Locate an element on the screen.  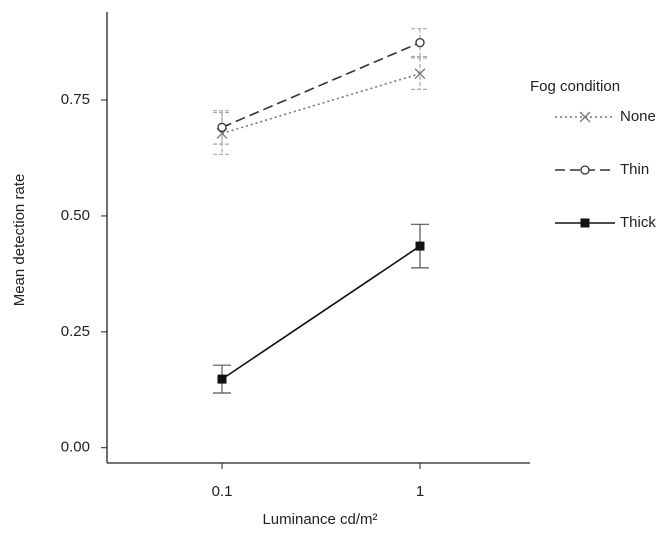
y-tick-label: 0.25 is located at coordinates (75, 331).